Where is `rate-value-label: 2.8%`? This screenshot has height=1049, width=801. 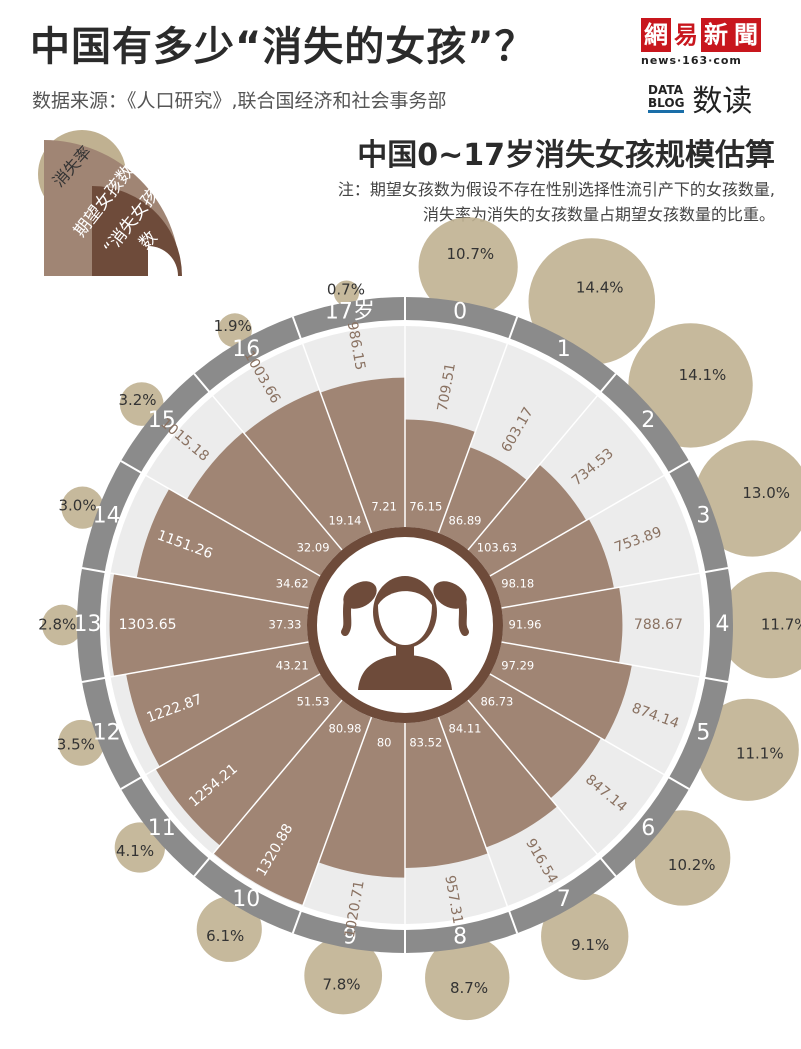 rate-value-label: 2.8% is located at coordinates (57, 625).